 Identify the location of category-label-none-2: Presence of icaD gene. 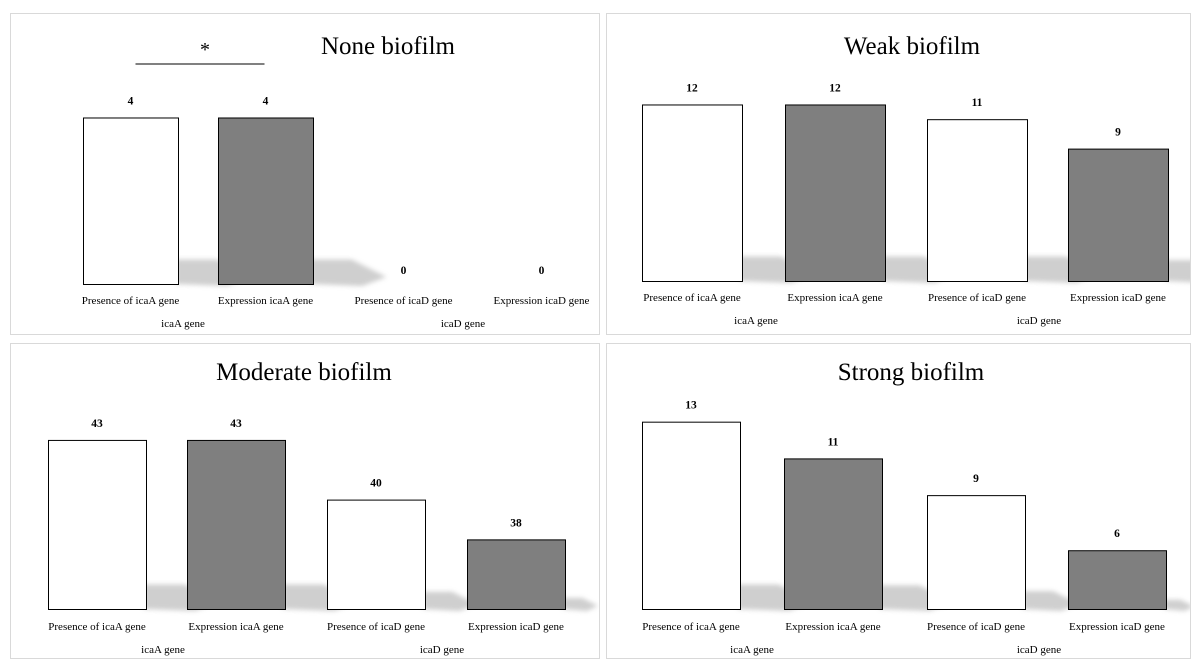
(403, 301).